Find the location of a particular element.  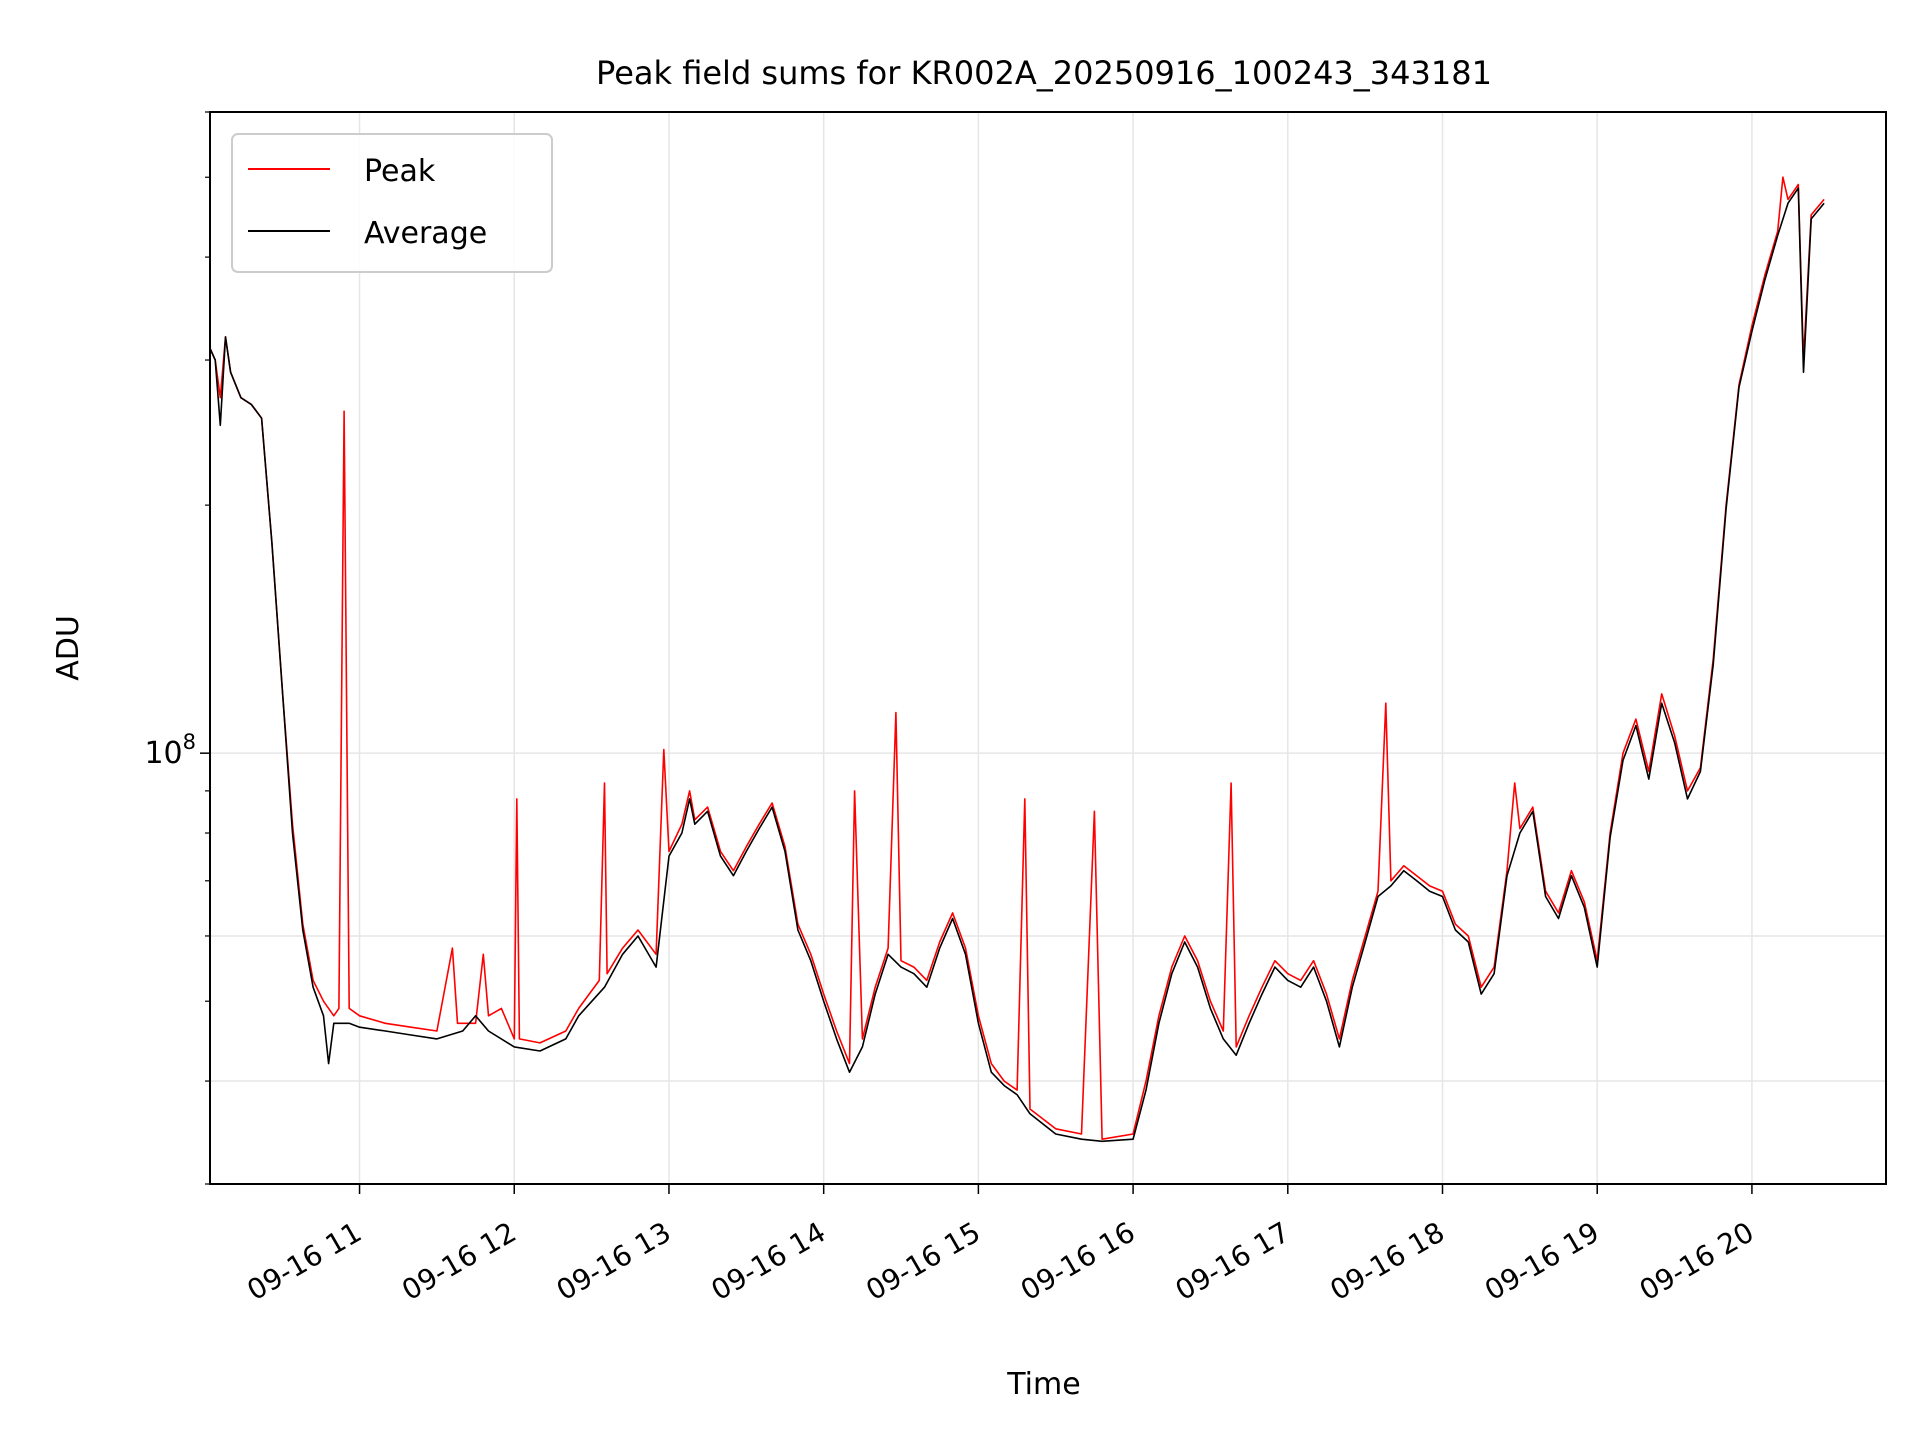

y-axis-label: ADU is located at coordinates (68, 648).